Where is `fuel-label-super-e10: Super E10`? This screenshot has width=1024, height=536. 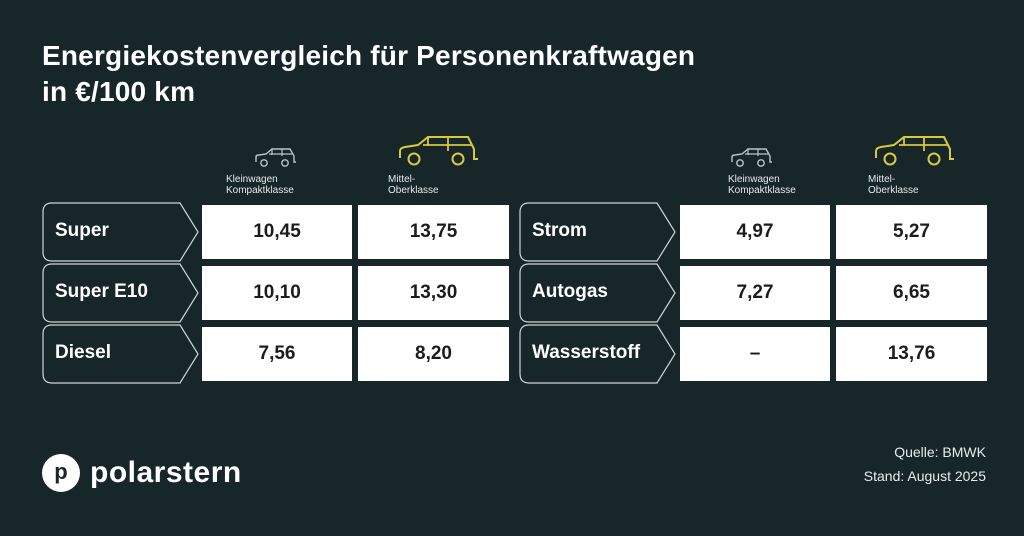
fuel-label-super-e10: Super E10 is located at coordinates (121, 293).